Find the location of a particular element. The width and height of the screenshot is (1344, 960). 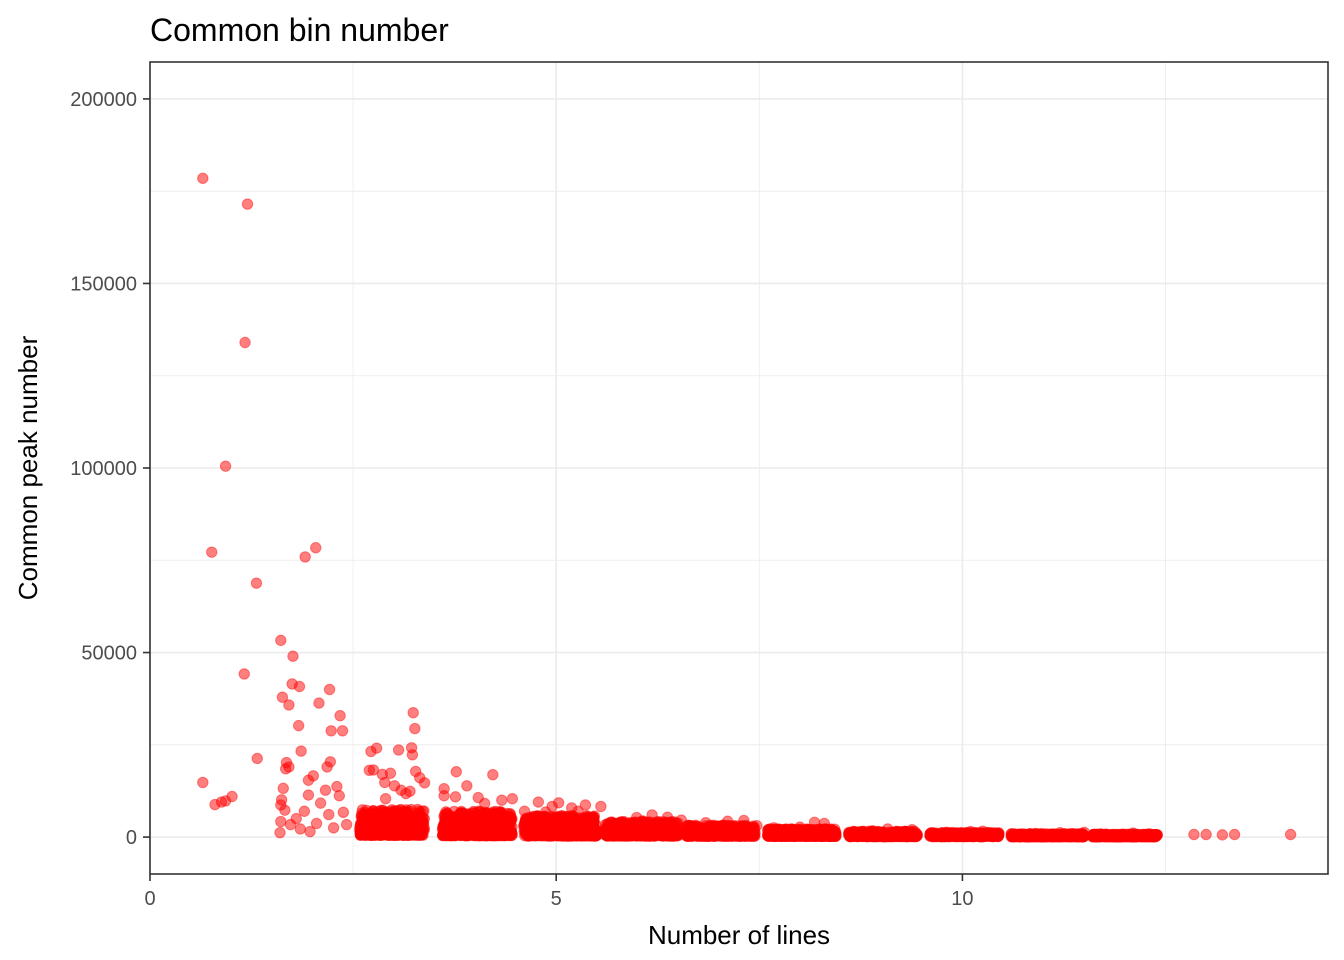

chart-title: Common bin number is located at coordinates (299, 30).